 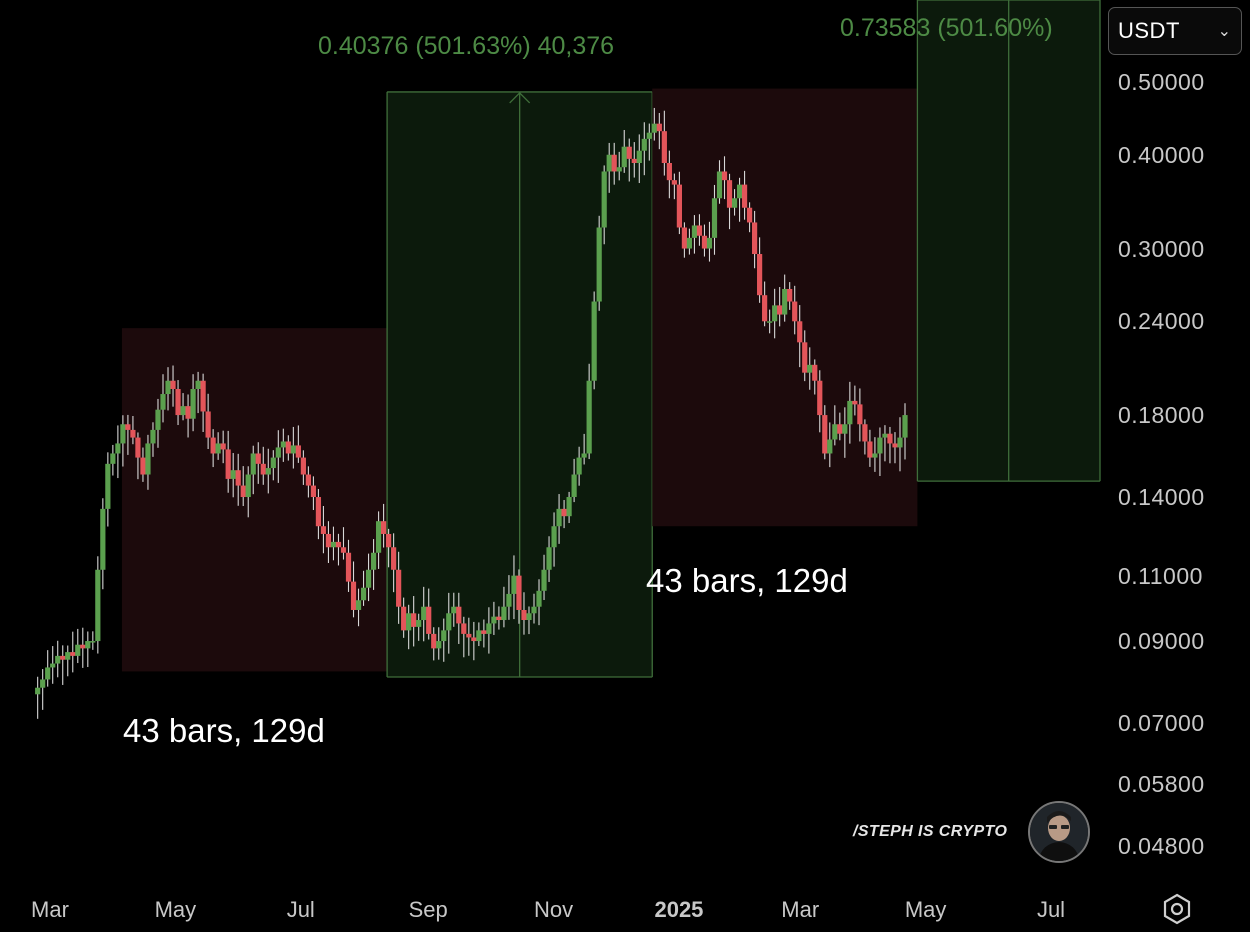 What do you see at coordinates (1175, 31) in the screenshot?
I see `currency-select: USDT ⌄` at bounding box center [1175, 31].